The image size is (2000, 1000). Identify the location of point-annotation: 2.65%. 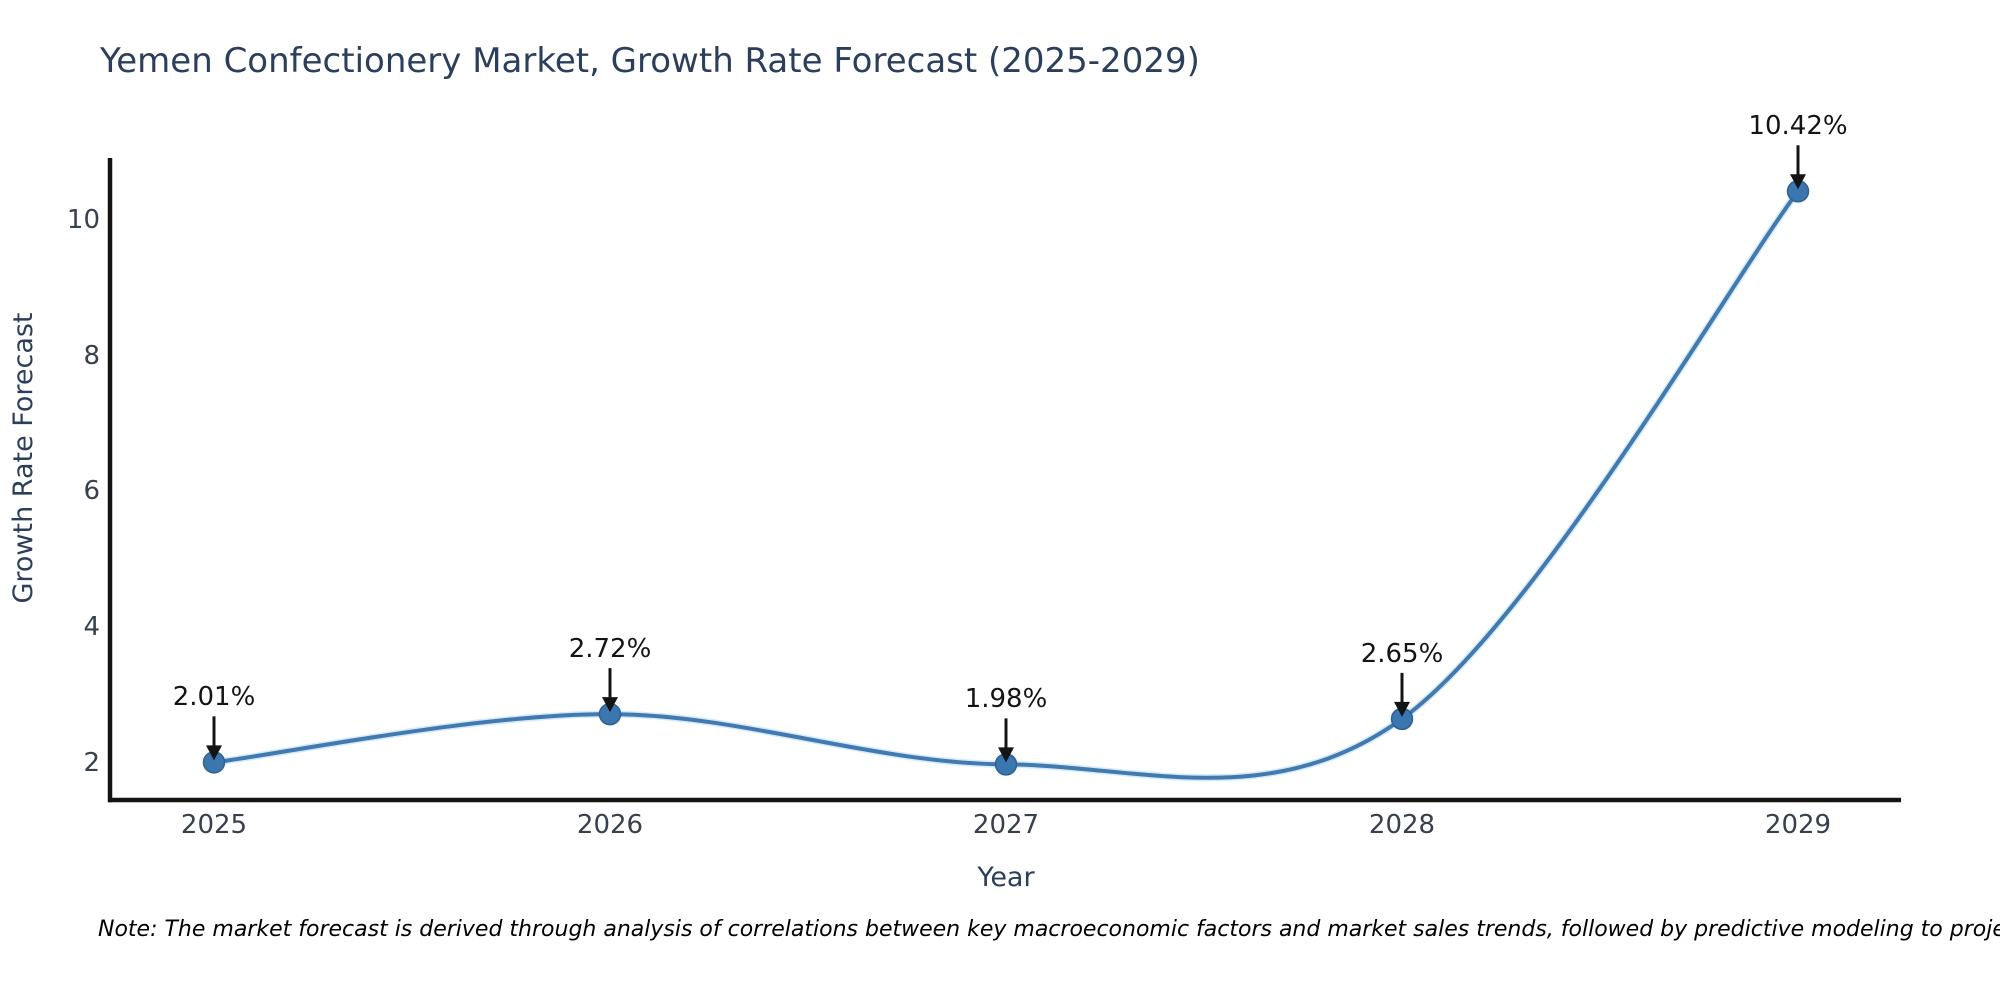
(1402, 653).